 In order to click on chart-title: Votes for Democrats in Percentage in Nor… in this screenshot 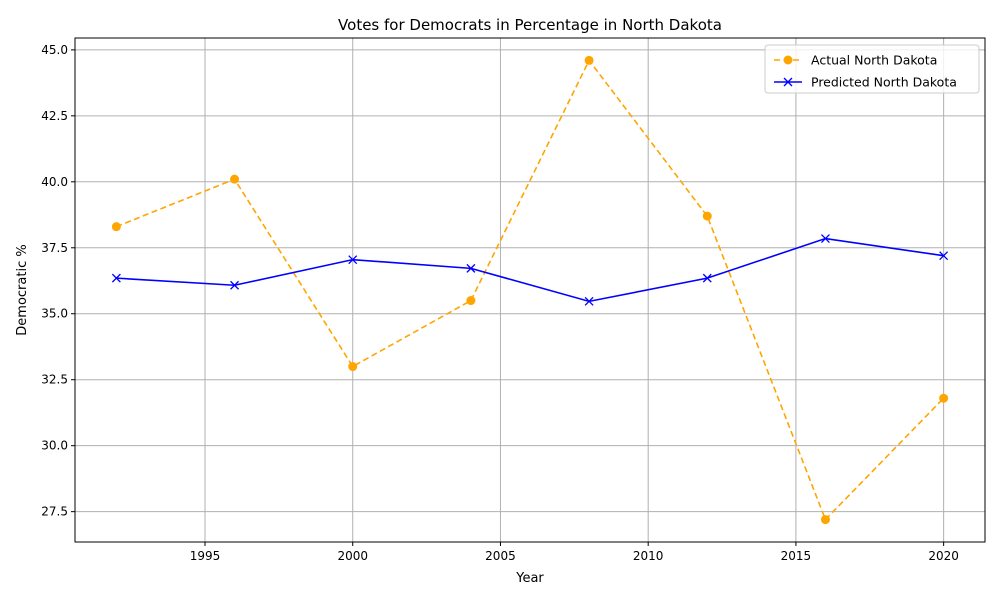, I will do `click(530, 25)`.